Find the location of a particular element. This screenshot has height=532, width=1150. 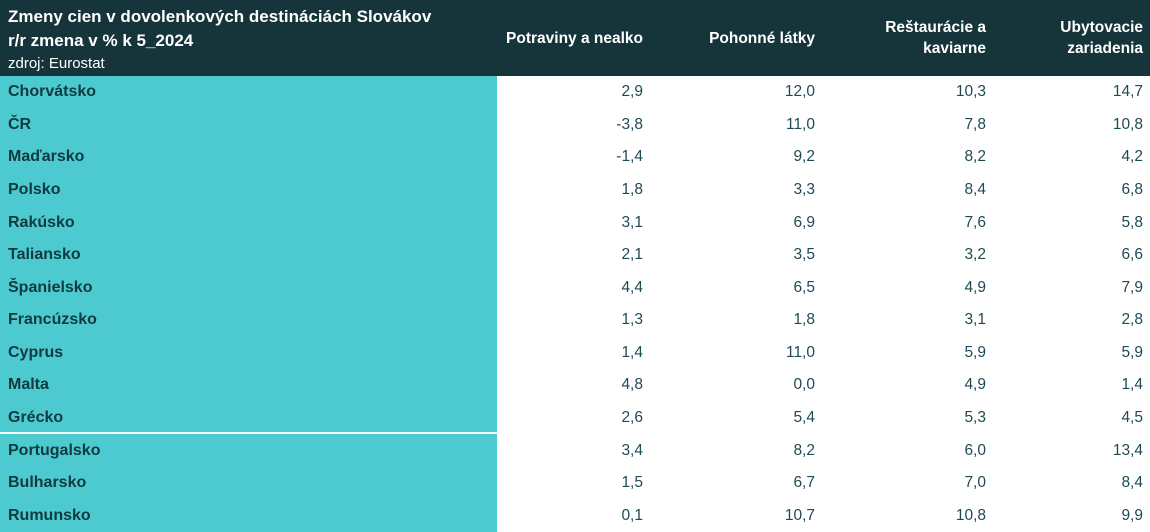

country-label: Španielsko is located at coordinates (248, 288).